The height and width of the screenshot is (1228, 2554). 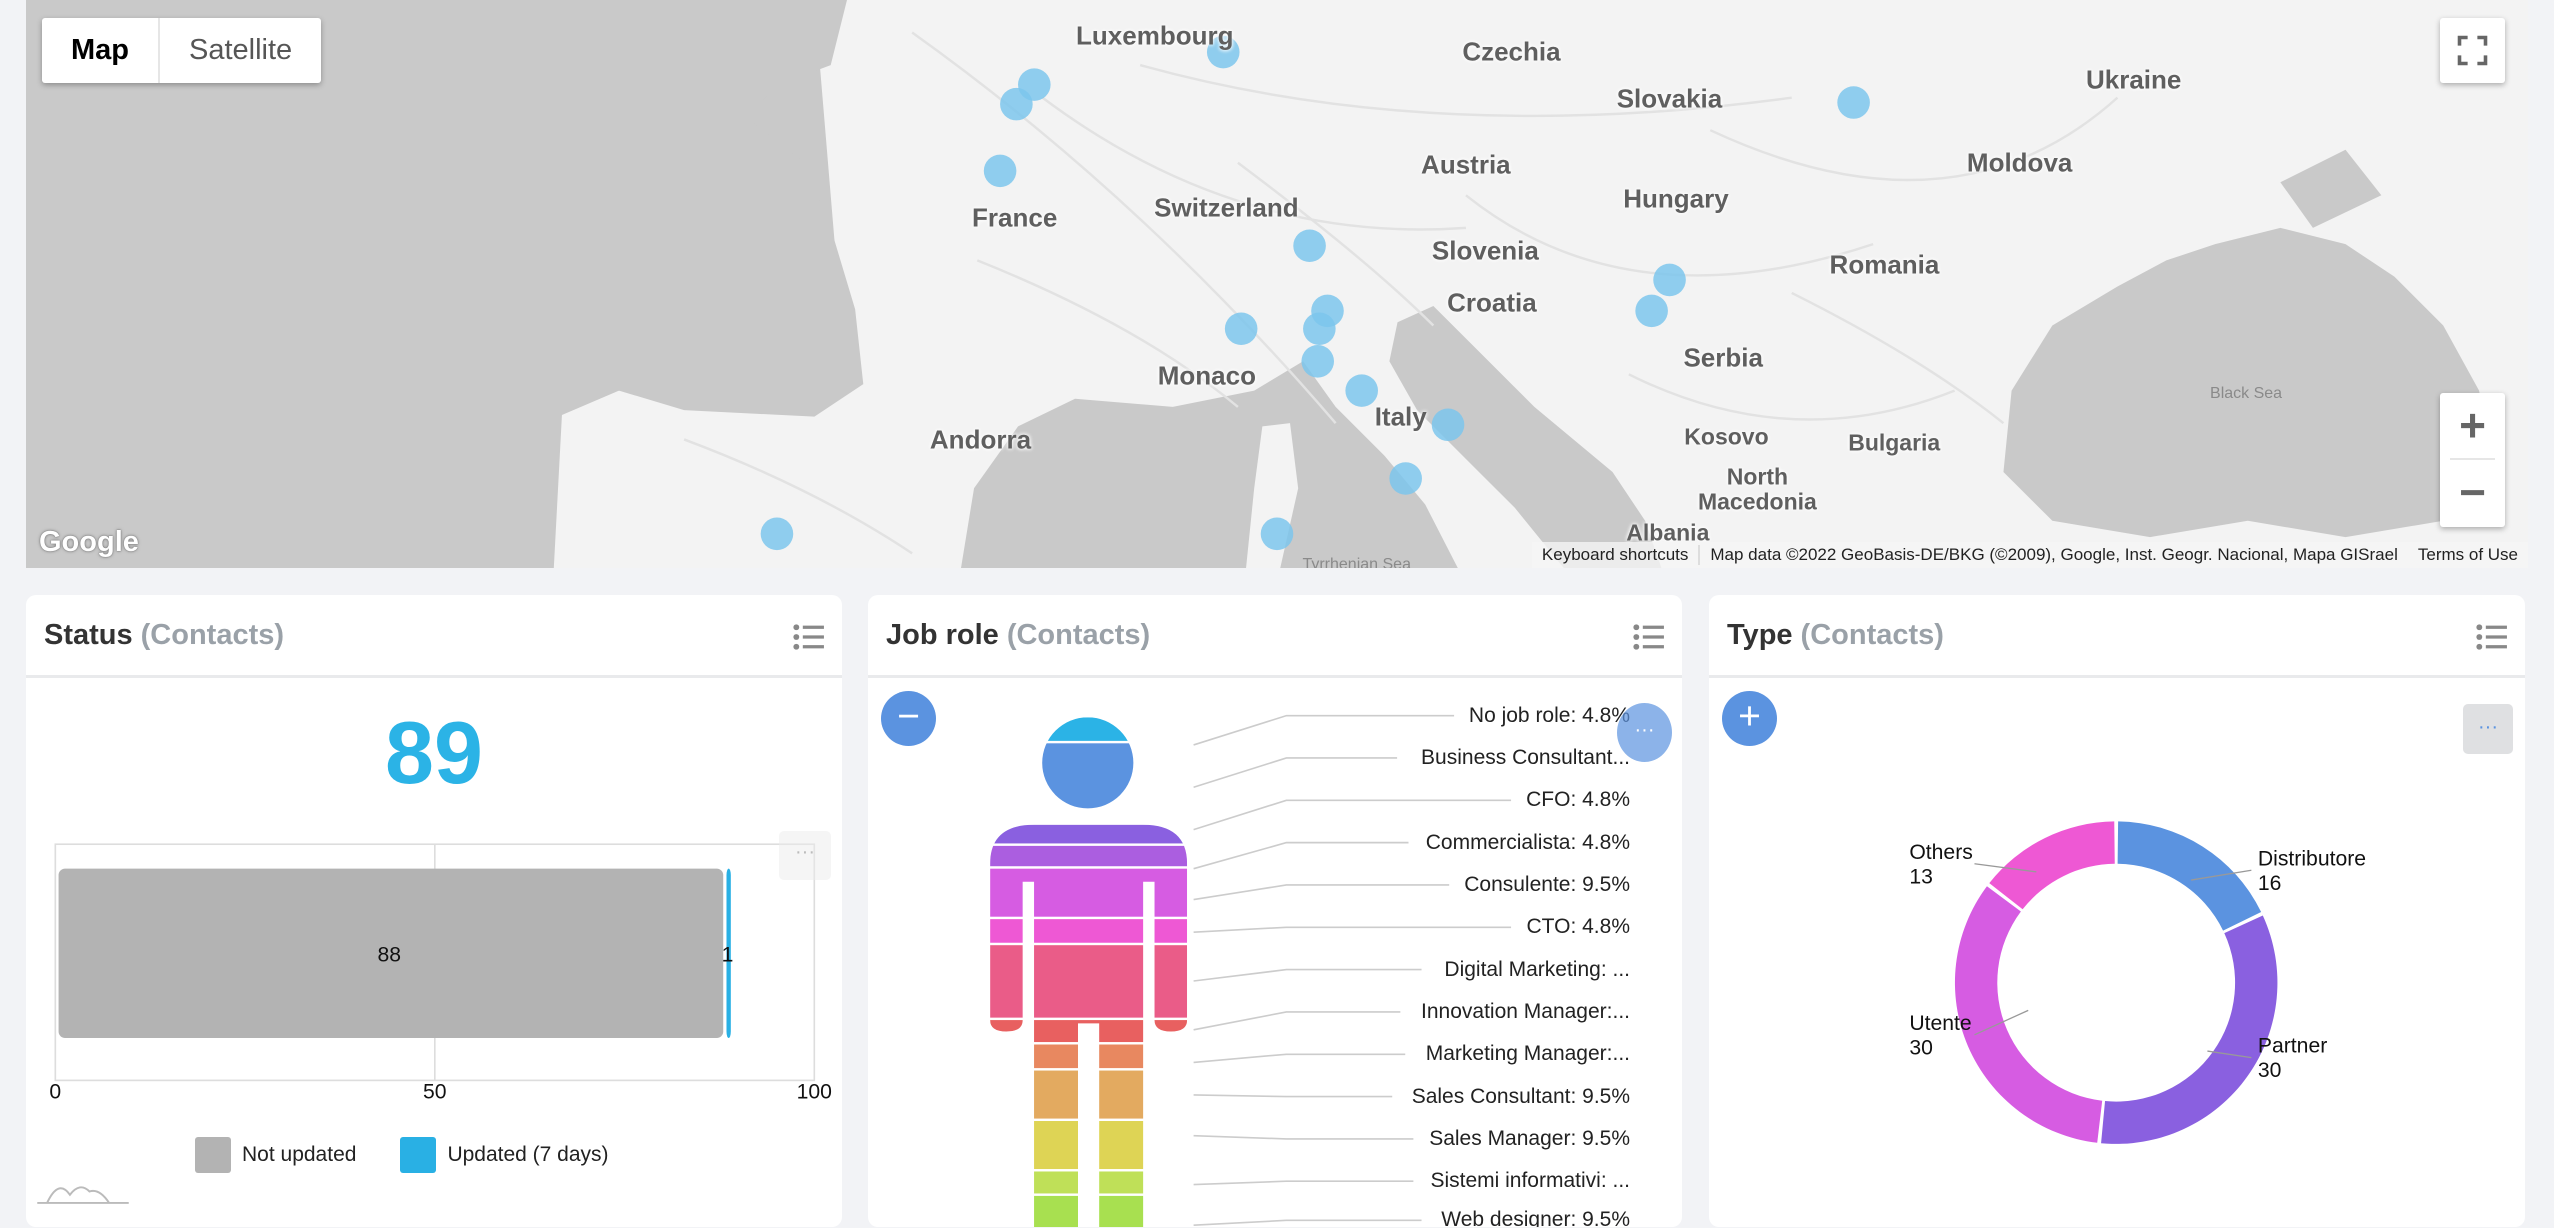 What do you see at coordinates (1206, 375) in the screenshot?
I see `map-label: Monaco` at bounding box center [1206, 375].